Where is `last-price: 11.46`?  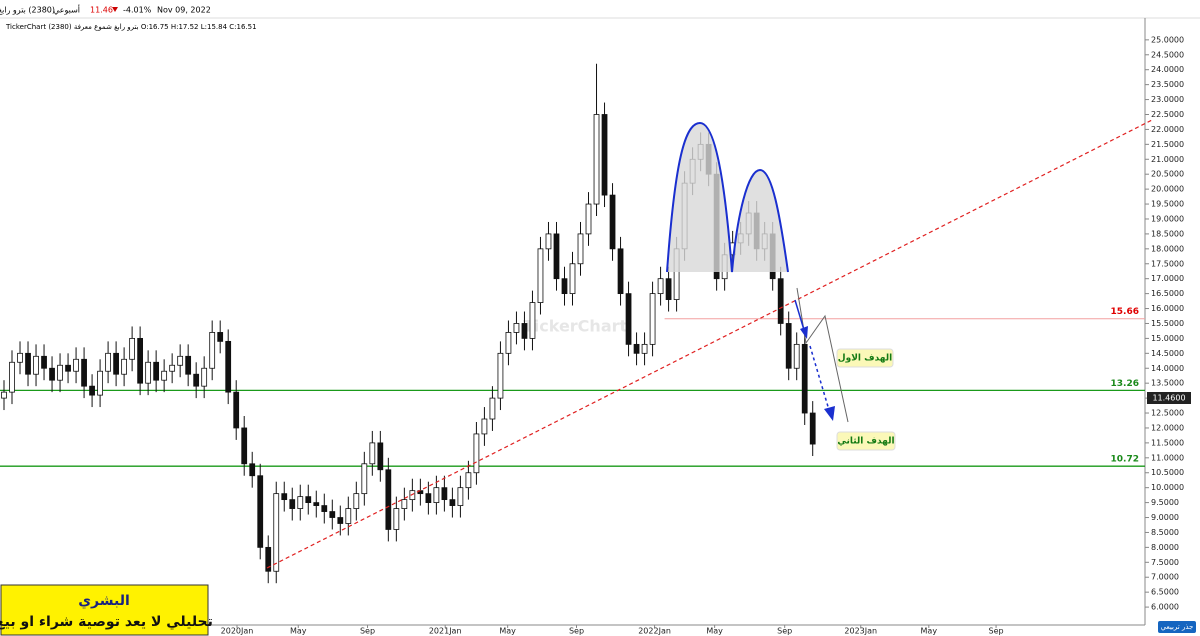 last-price: 11.46 is located at coordinates (101, 10).